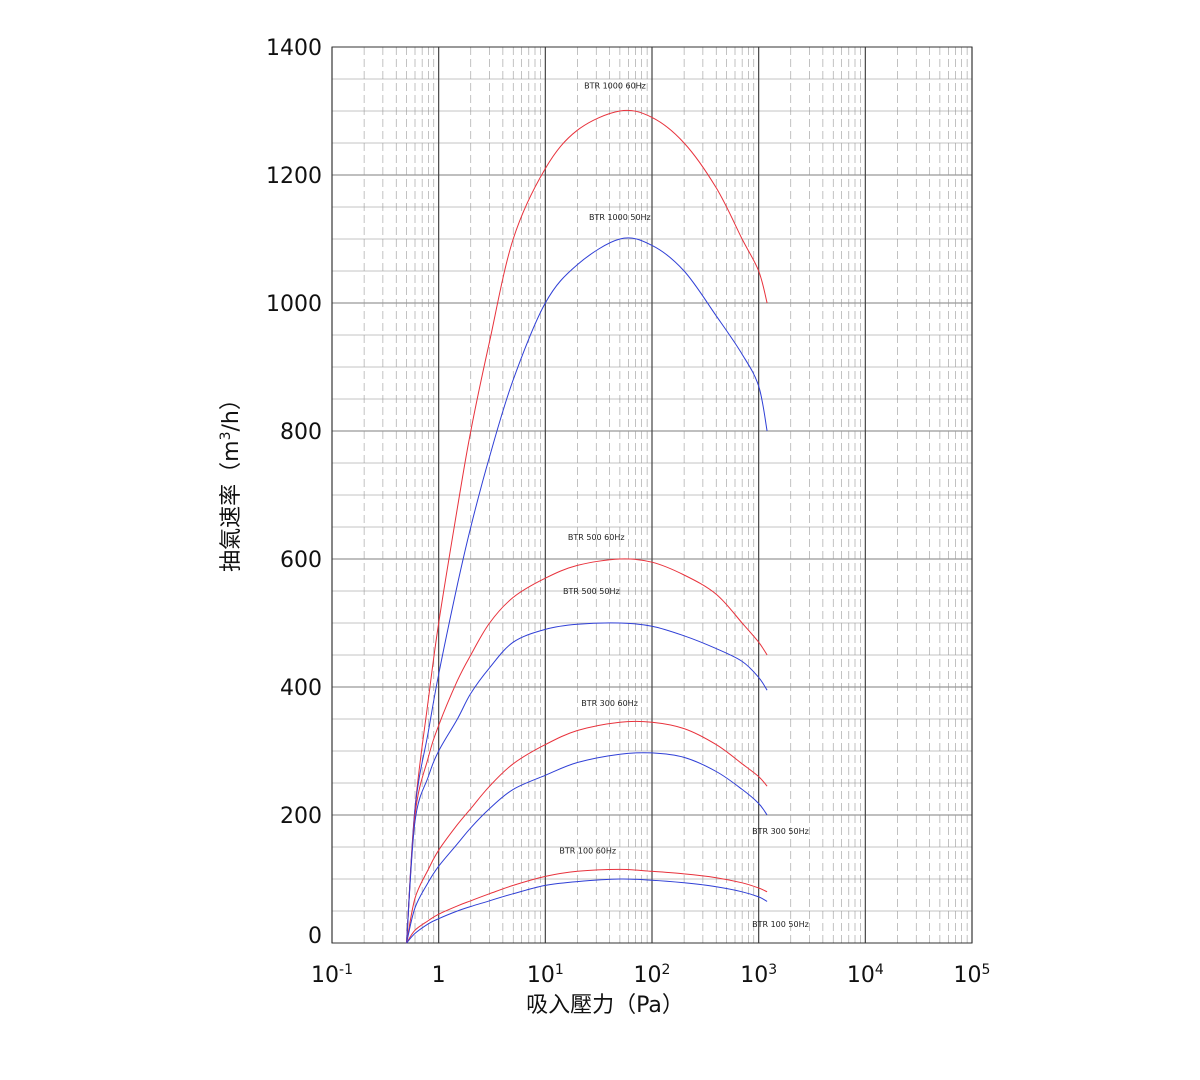  Describe the element at coordinates (315, 936) in the screenshot. I see `y-tick-label: 0` at that location.